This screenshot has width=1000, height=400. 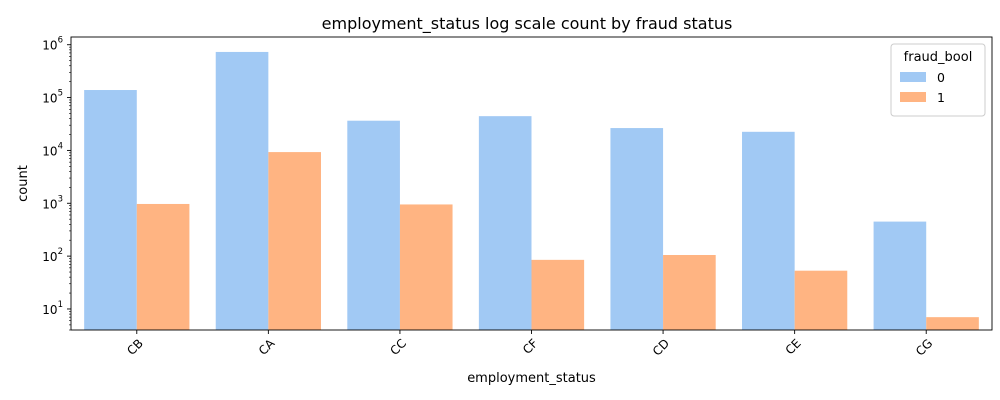 What do you see at coordinates (793, 346) in the screenshot?
I see `x-tick-label-ce: CE` at bounding box center [793, 346].